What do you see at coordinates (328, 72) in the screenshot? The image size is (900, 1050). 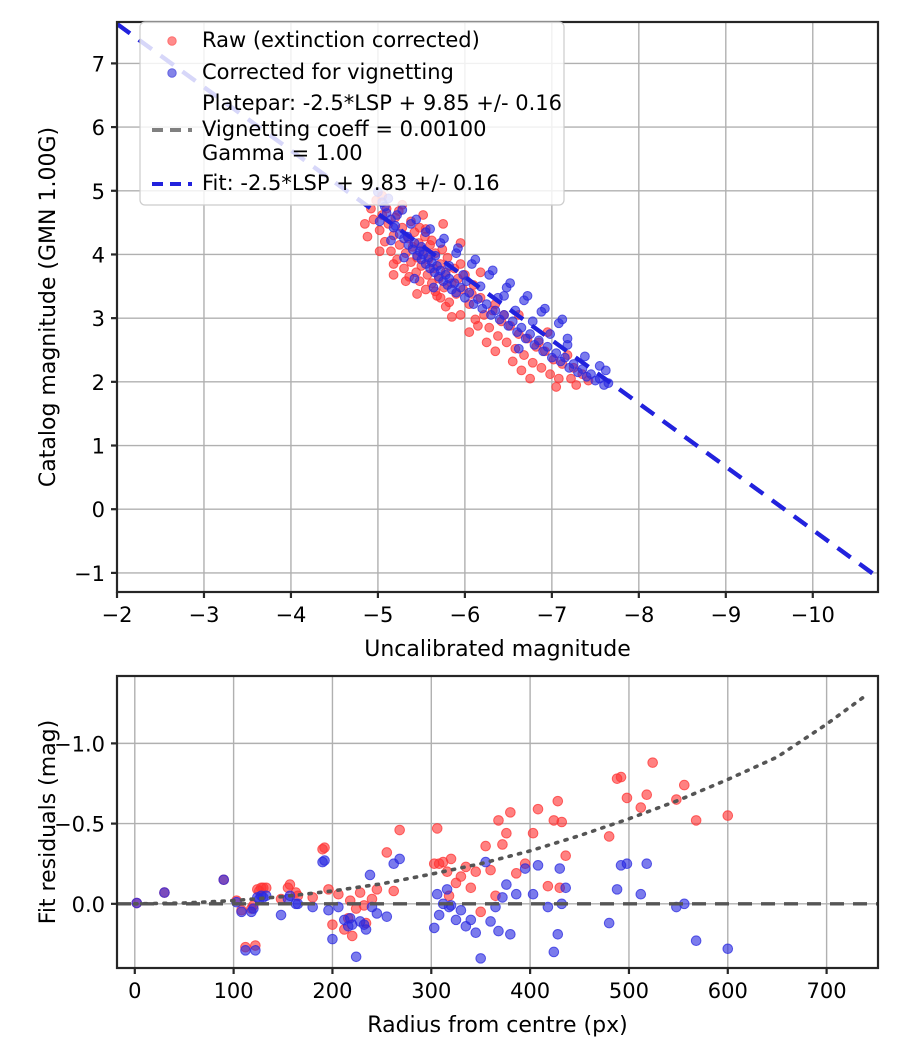 I see `legend-label: Corrected for vignetting` at bounding box center [328, 72].